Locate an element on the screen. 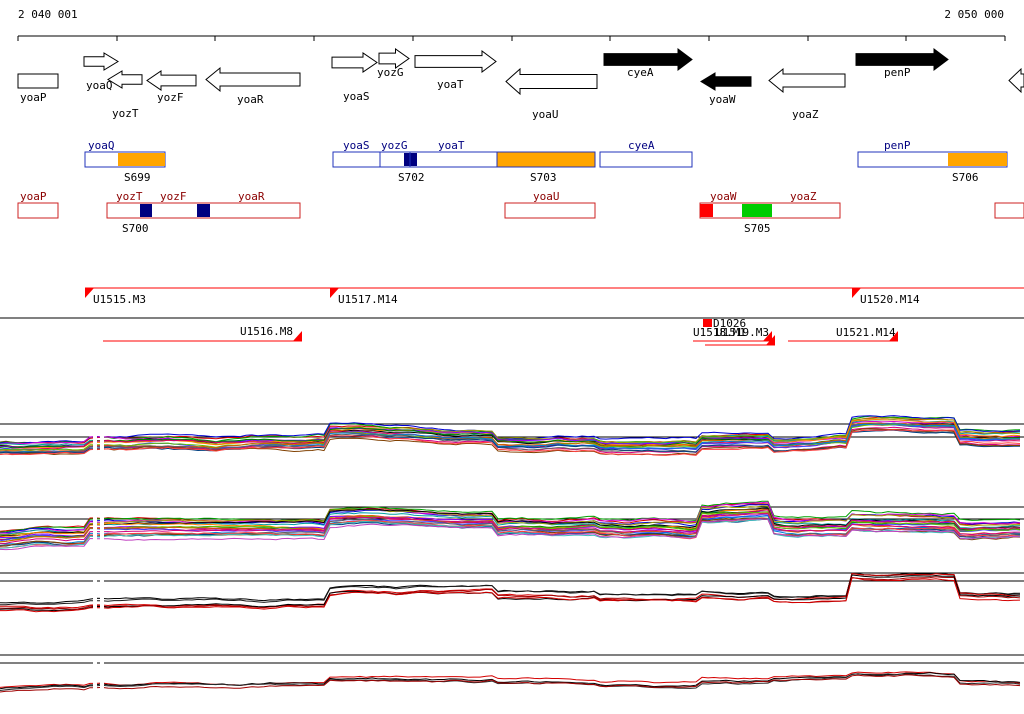 The height and width of the screenshot is (714, 1024). gene-label: yoaU is located at coordinates (545, 114).